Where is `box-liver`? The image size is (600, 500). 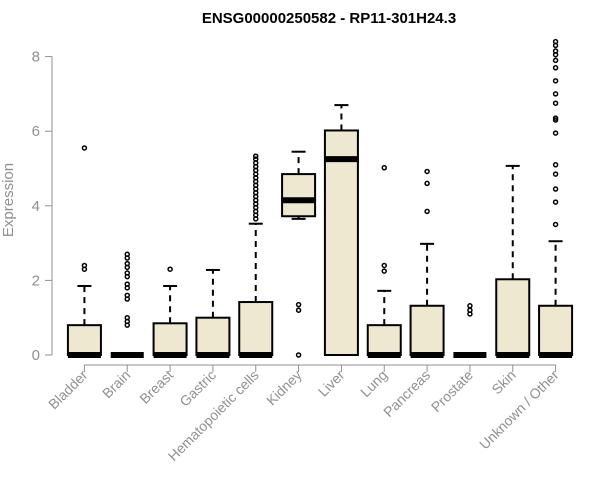 box-liver is located at coordinates (341, 230).